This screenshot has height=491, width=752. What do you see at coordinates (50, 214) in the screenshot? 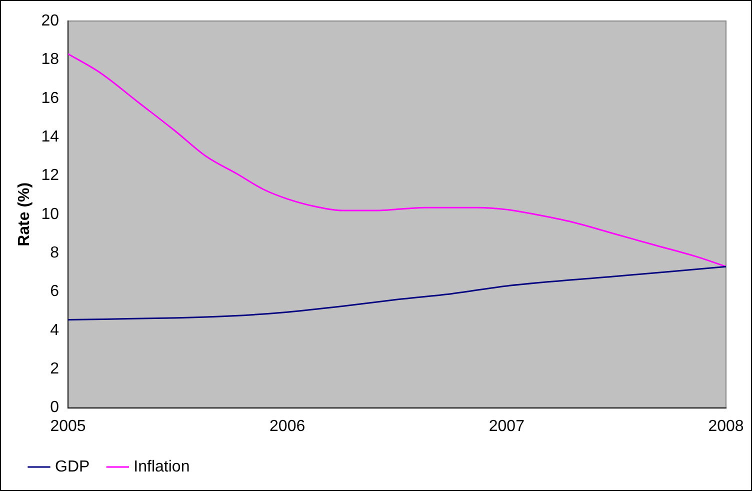
I see `y-tick-label: 10` at bounding box center [50, 214].